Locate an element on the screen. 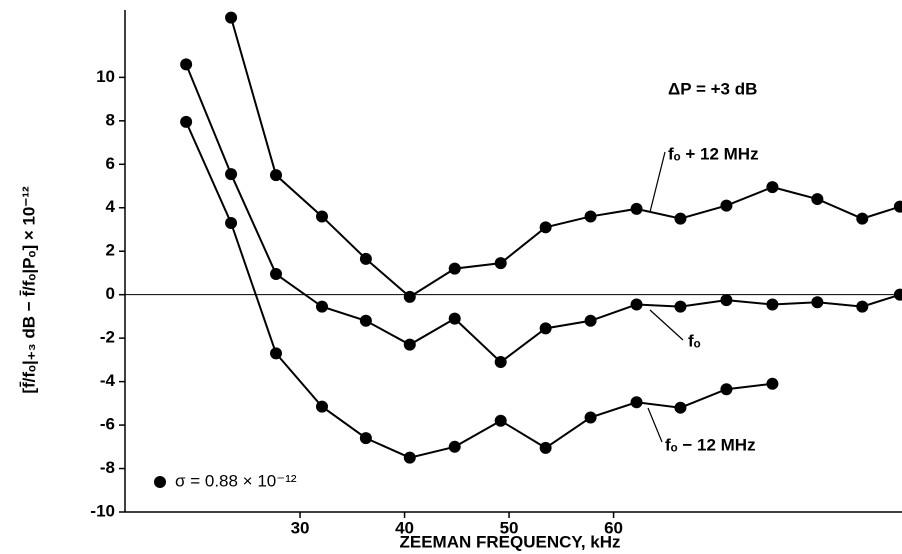  x-tick-label: 30 is located at coordinates (300, 527).